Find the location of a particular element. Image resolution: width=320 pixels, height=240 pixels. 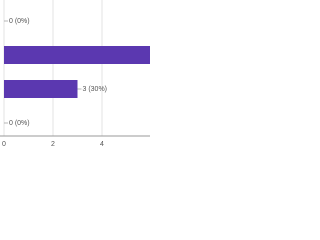

x-tick-label: 4 is located at coordinates (102, 144).